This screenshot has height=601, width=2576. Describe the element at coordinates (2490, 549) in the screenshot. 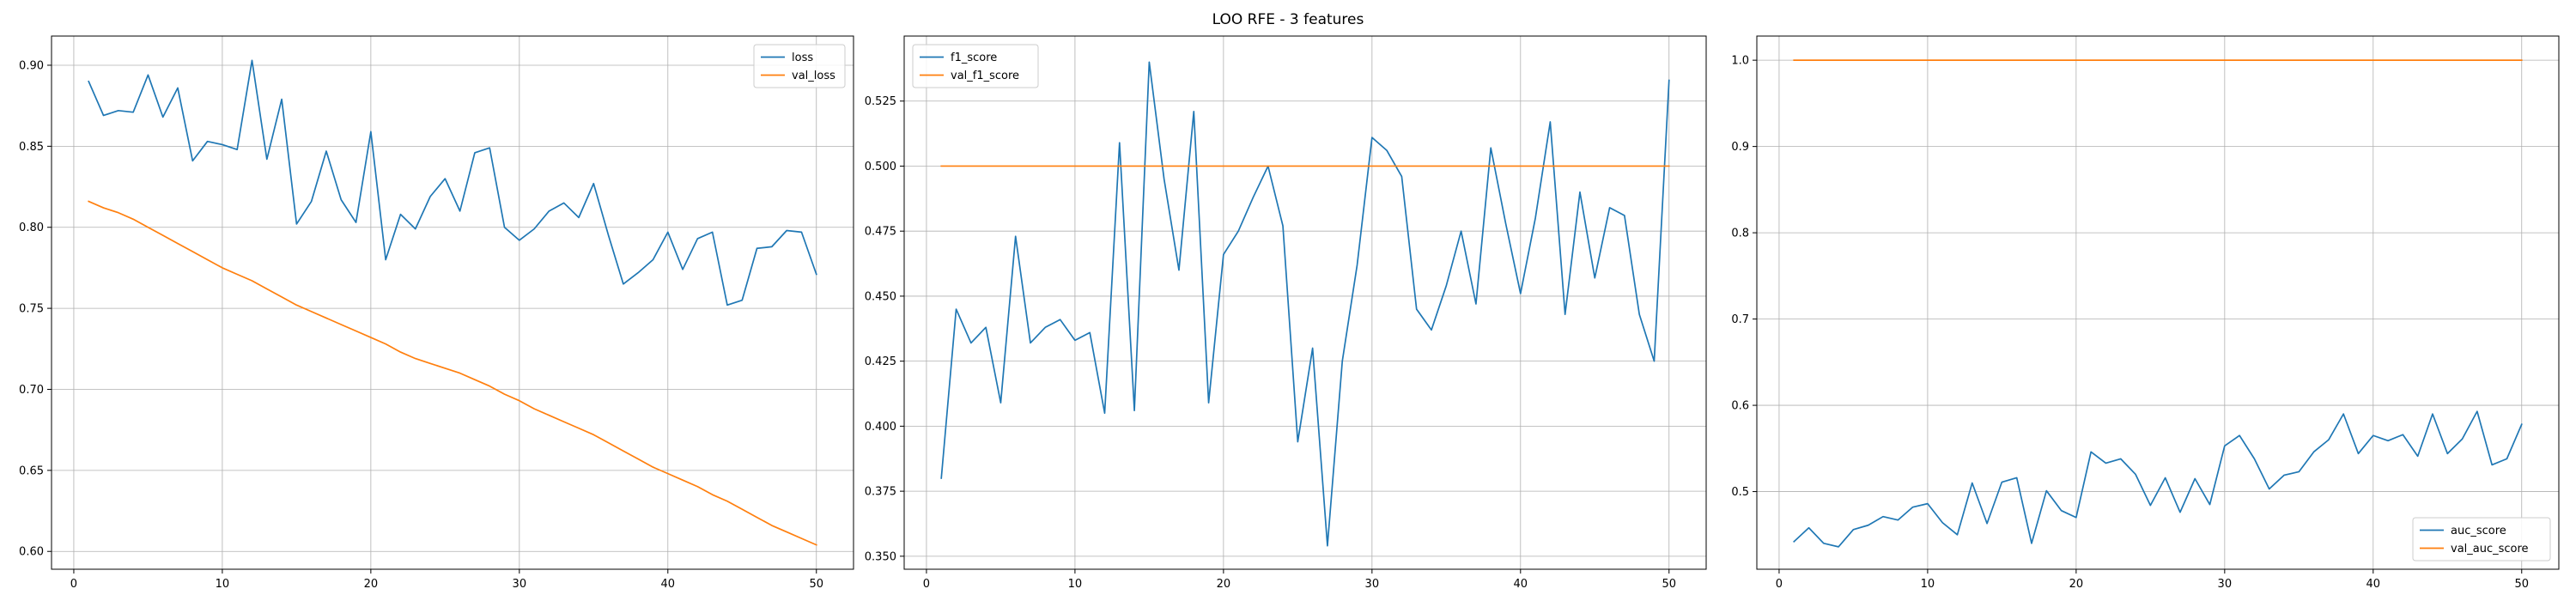

I see `legend-label: val_auc_score` at that location.